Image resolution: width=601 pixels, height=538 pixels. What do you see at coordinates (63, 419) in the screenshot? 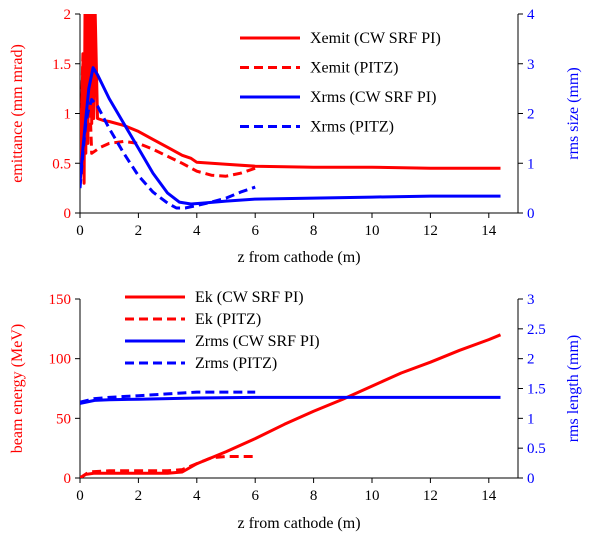
I see `y-left-tick-label: 50` at bounding box center [63, 419].